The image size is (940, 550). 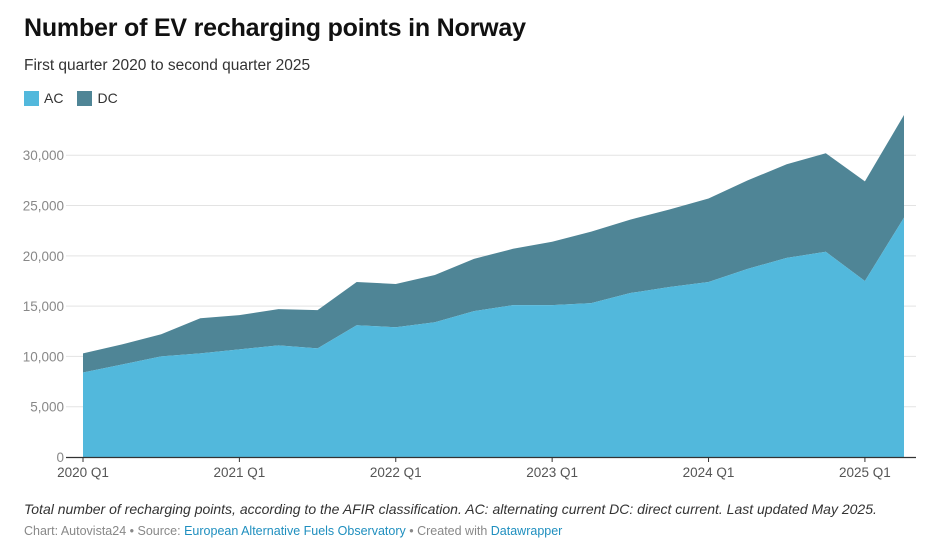 What do you see at coordinates (85, 98) in the screenshot?
I see `legend-swatch-dc` at bounding box center [85, 98].